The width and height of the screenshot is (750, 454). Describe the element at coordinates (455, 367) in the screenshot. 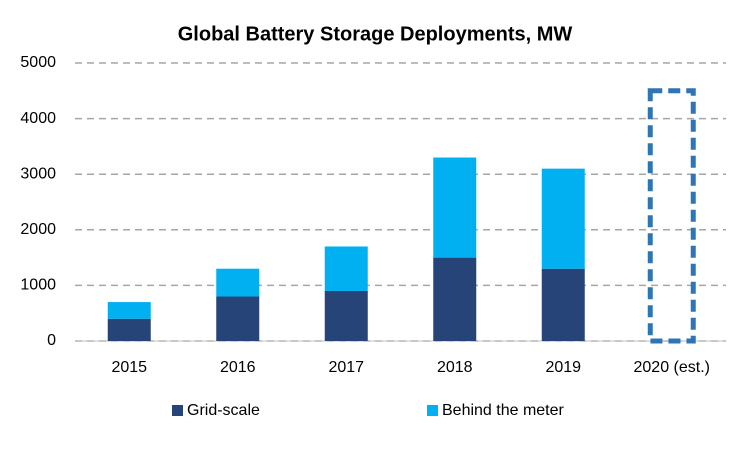

I see `x-tick-label: 2018` at that location.